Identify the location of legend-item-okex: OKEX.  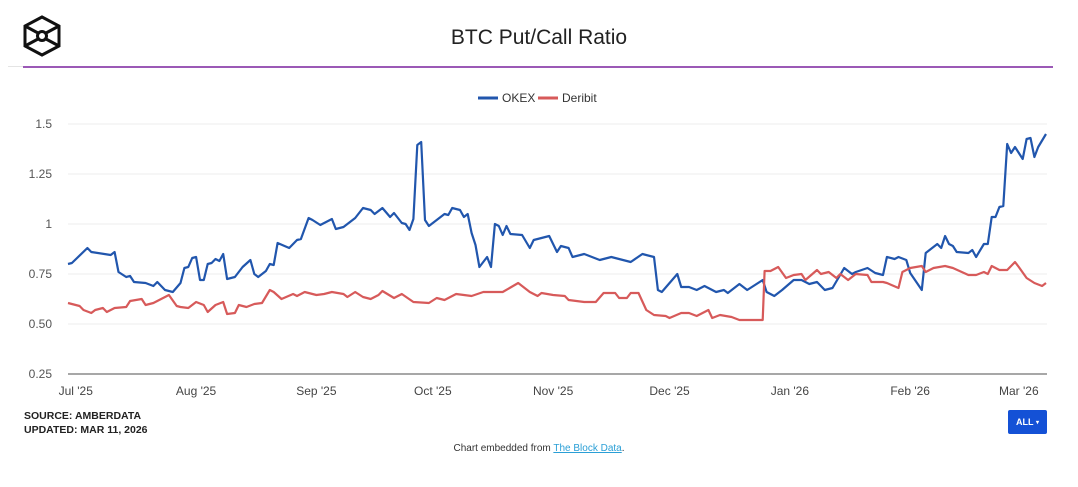
(506, 98).